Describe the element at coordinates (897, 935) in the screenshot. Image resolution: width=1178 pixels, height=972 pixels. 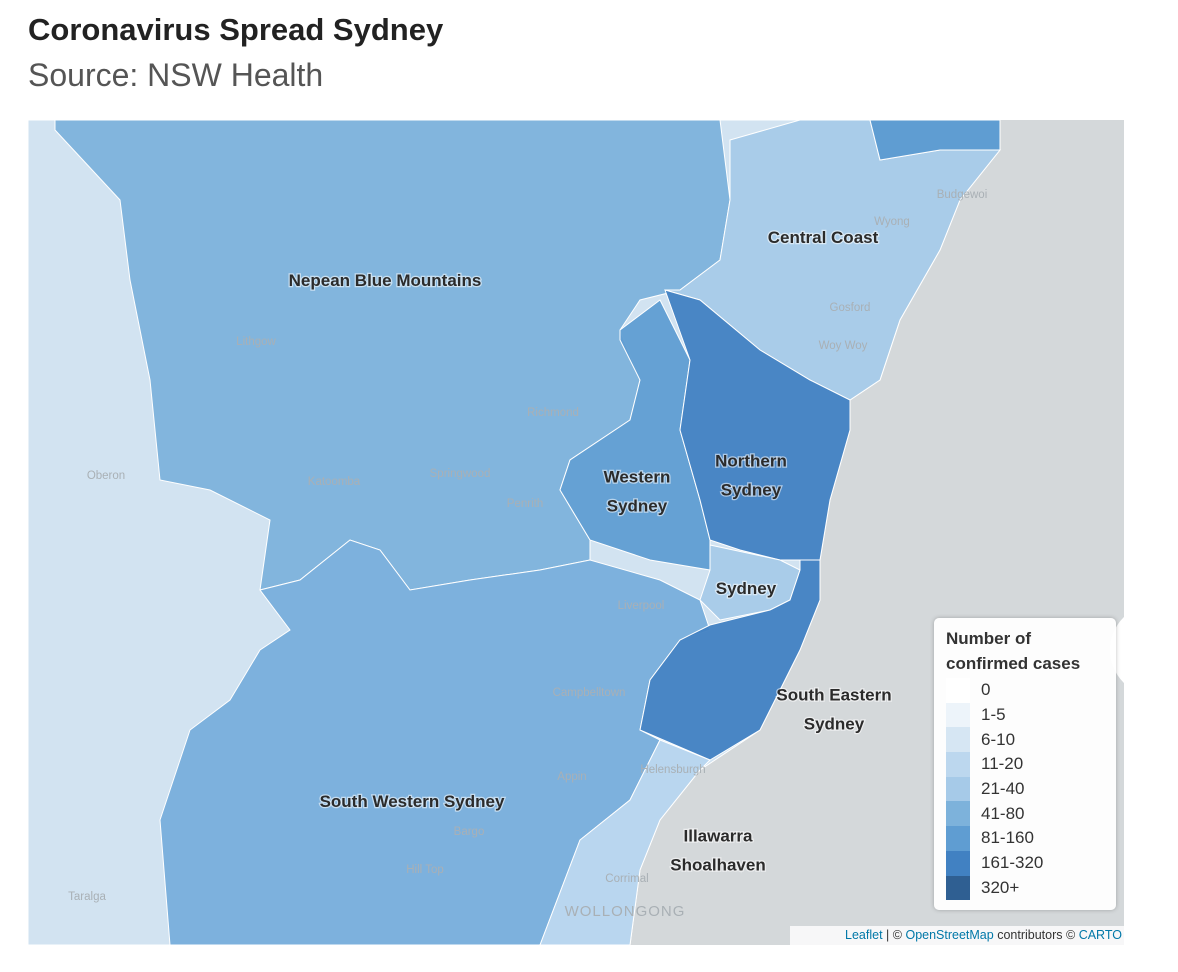
I see `osm-prefix: ©` at that location.